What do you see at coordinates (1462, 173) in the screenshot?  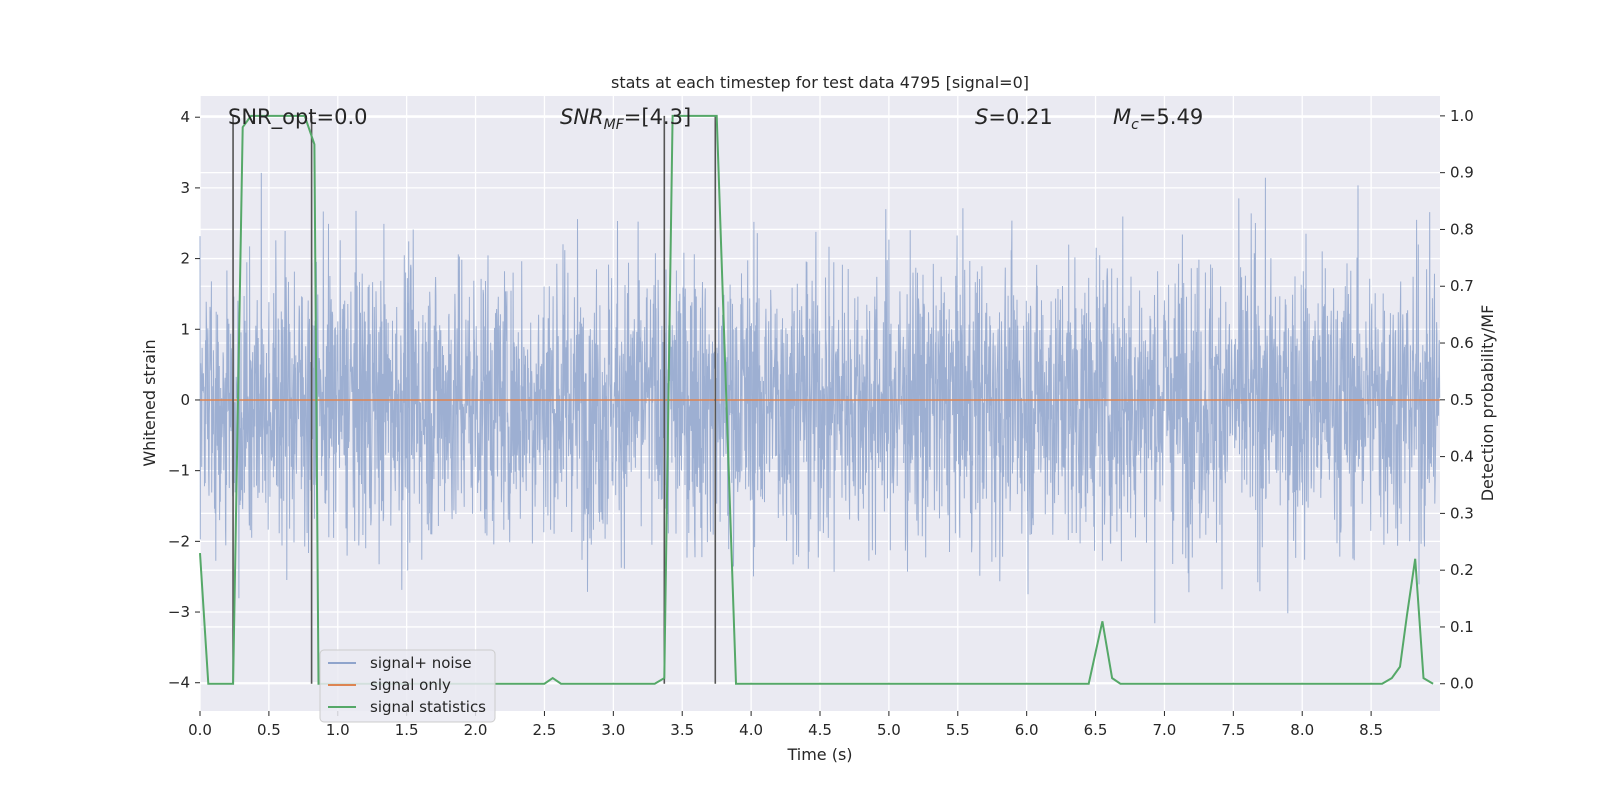 I see `y2-tick-label: 0.9` at bounding box center [1462, 173].